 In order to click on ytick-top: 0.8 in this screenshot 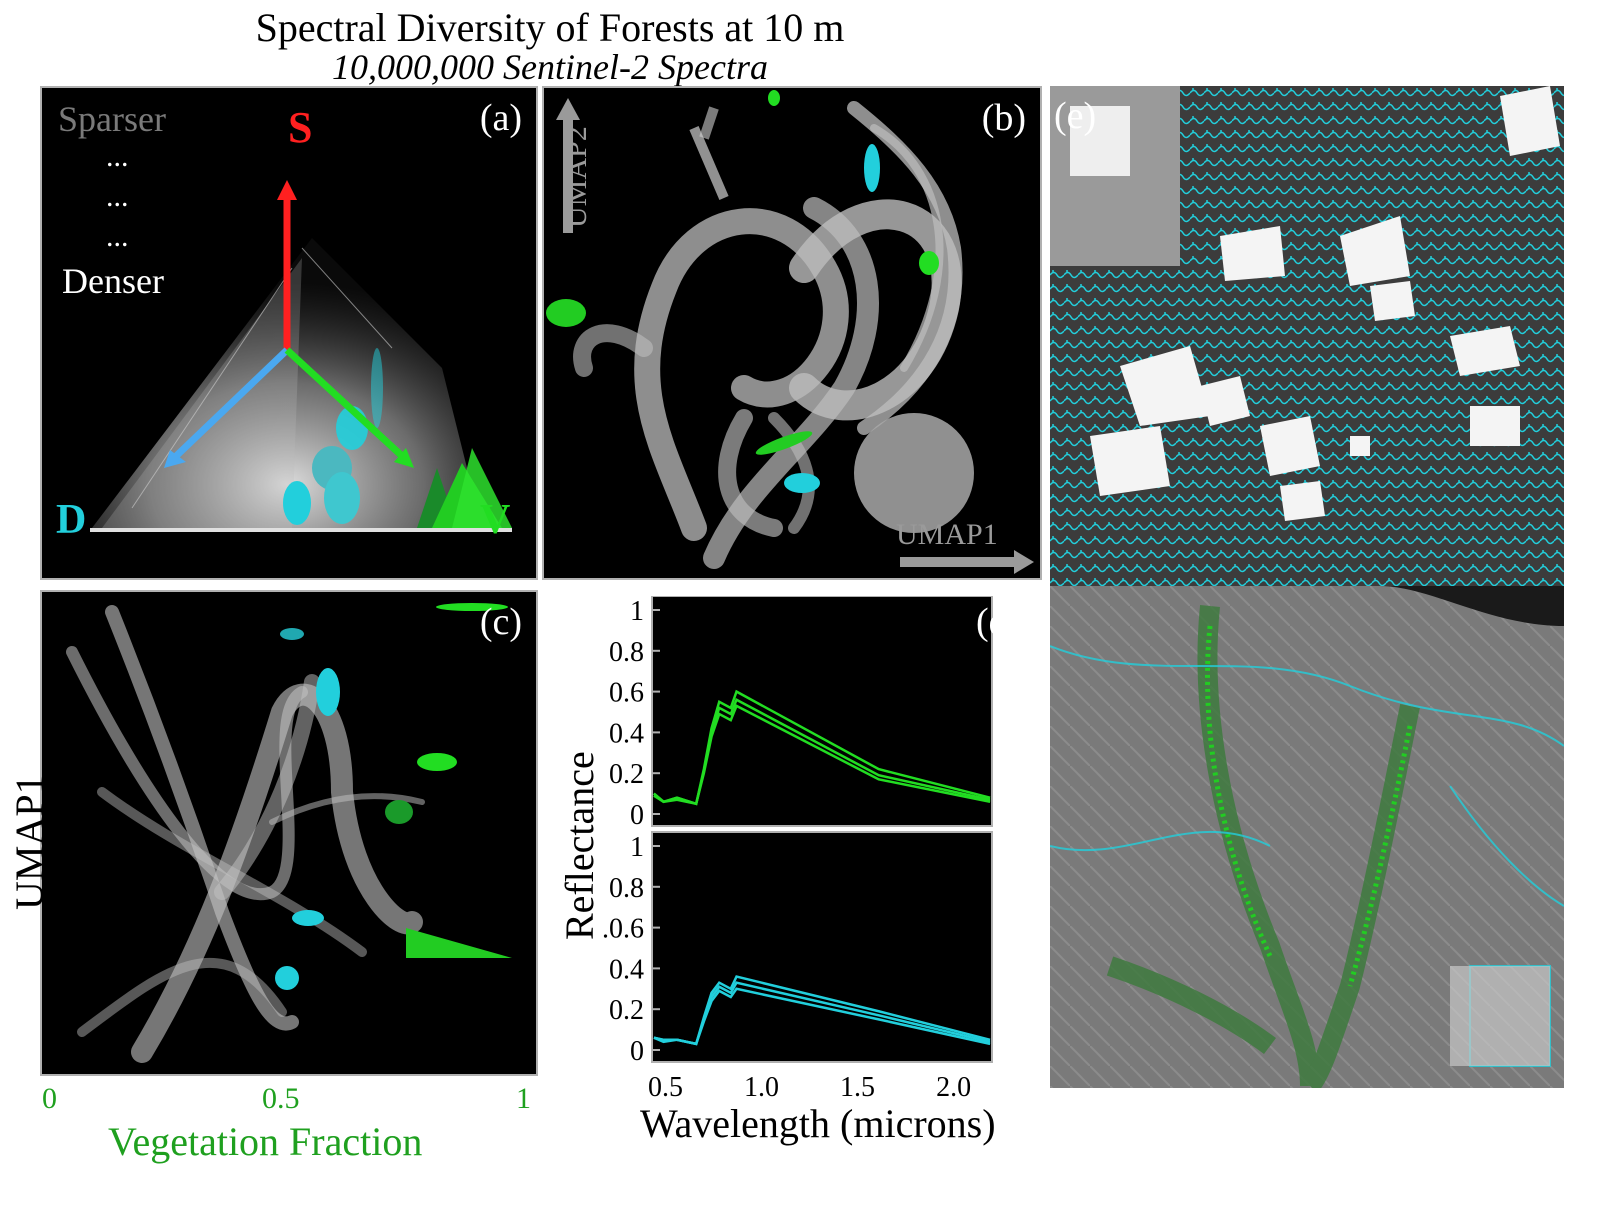, I will do `click(626, 652)`.